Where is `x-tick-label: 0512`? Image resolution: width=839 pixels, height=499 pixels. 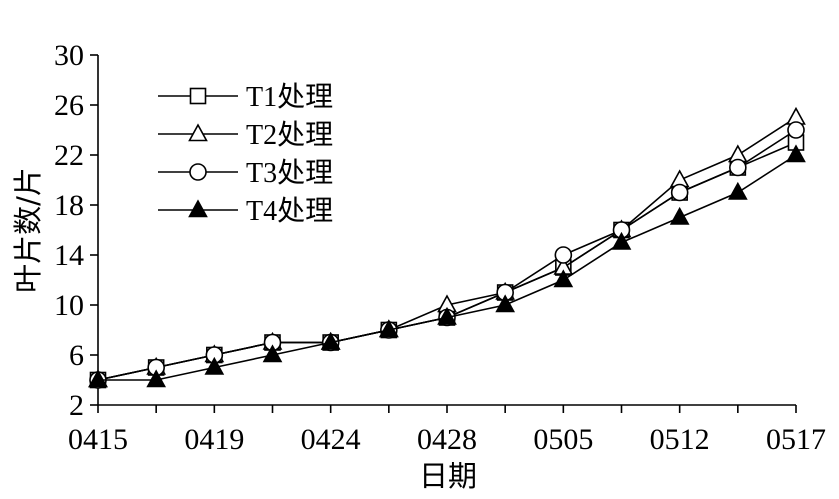
x-tick-label: 0512 is located at coordinates (680, 439).